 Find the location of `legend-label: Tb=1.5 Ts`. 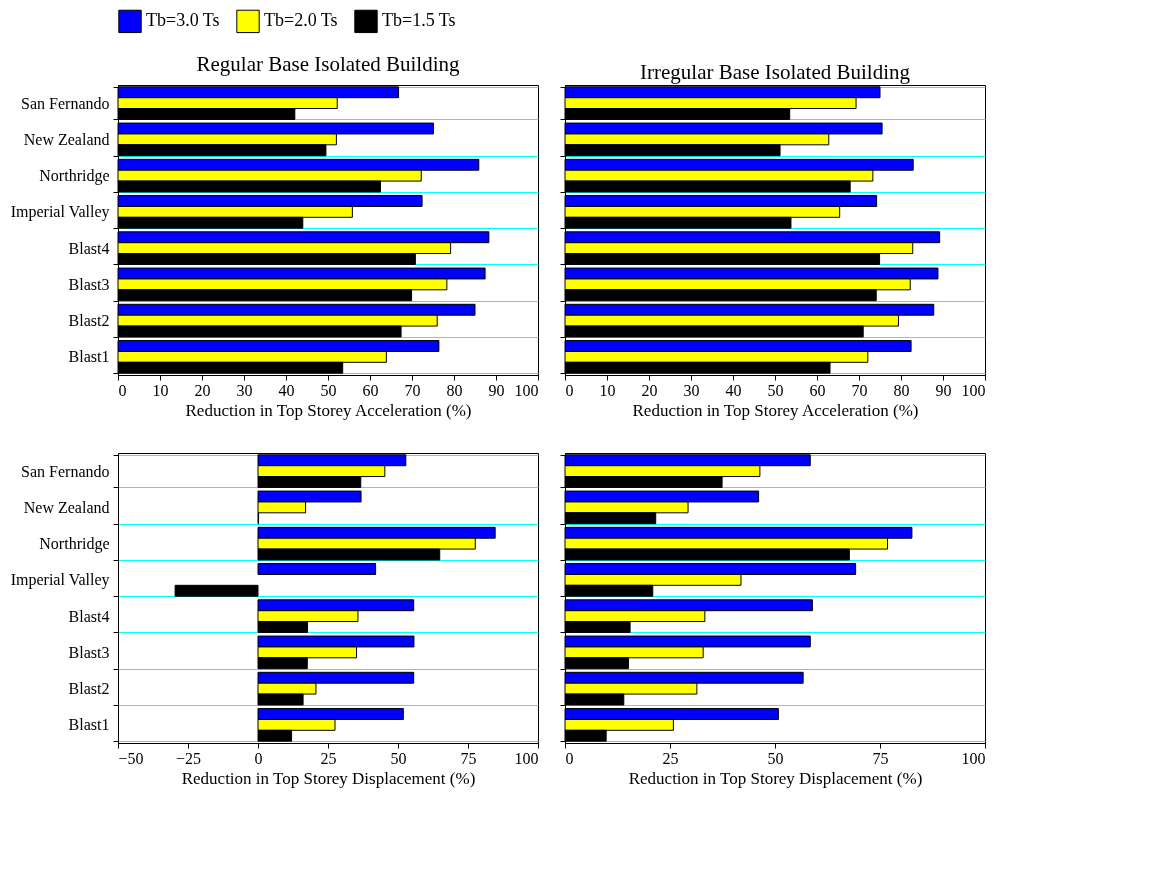

legend-label: Tb=1.5 Ts is located at coordinates (419, 20).